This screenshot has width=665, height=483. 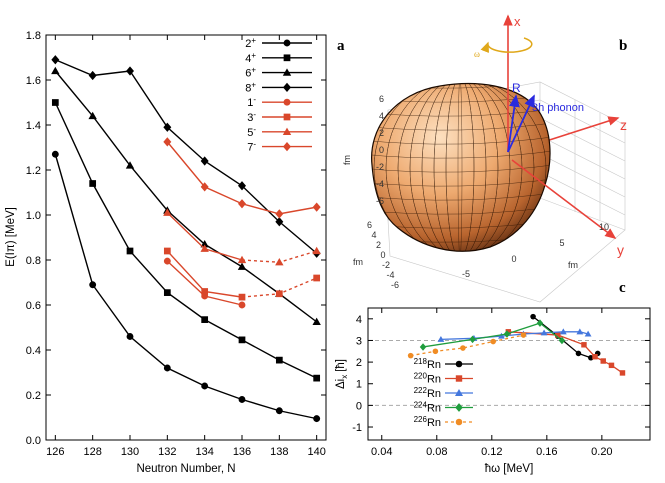 What do you see at coordinates (251, 147) in the screenshot?
I see `legend-label: 7-` at bounding box center [251, 147].